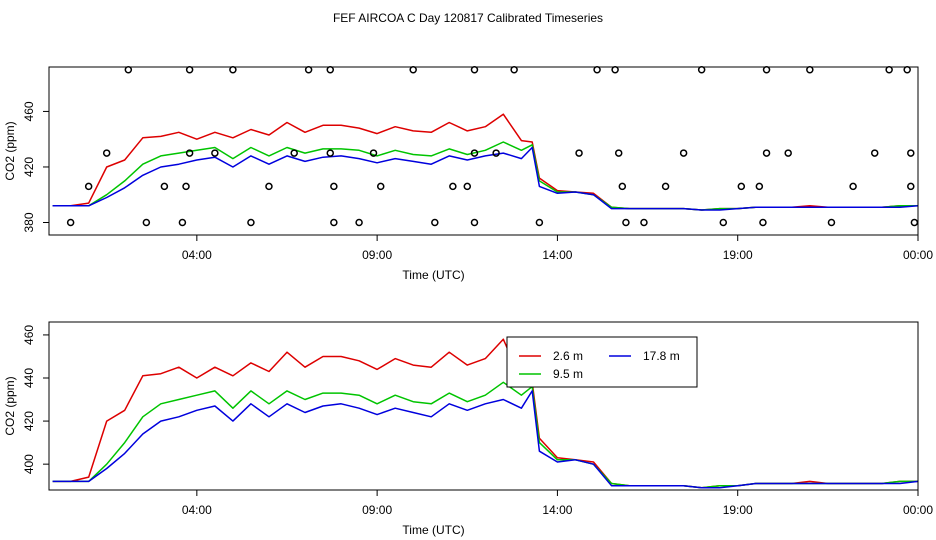  Describe the element at coordinates (918, 510) in the screenshot. I see `bottom-chart-x-tick-label: 00:00` at that location.